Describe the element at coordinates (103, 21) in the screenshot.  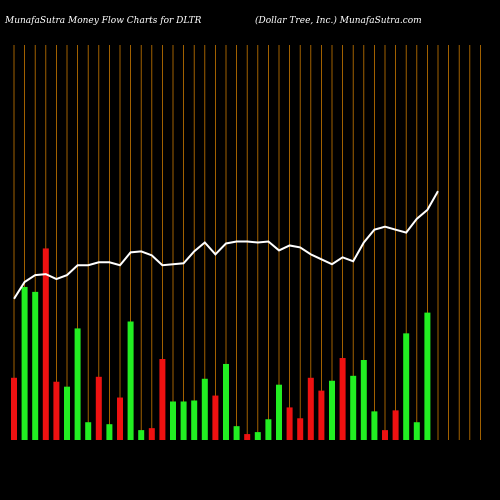
I see `chart-title: MunafaSutra Money Flow Charts for DLTR` at that location.